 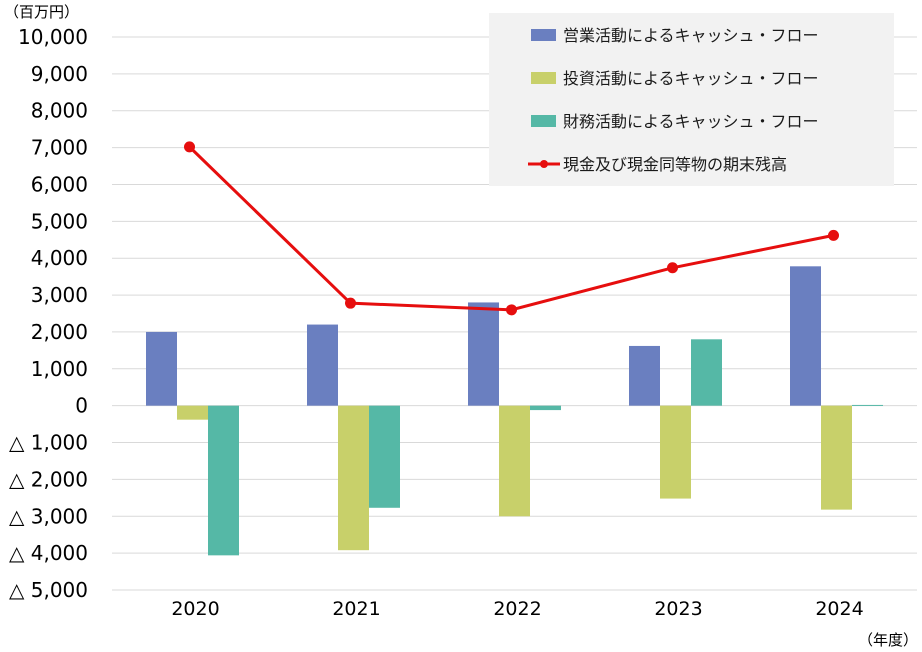 I want to click on y-tick-label: 8,000, so click(x=59, y=111).